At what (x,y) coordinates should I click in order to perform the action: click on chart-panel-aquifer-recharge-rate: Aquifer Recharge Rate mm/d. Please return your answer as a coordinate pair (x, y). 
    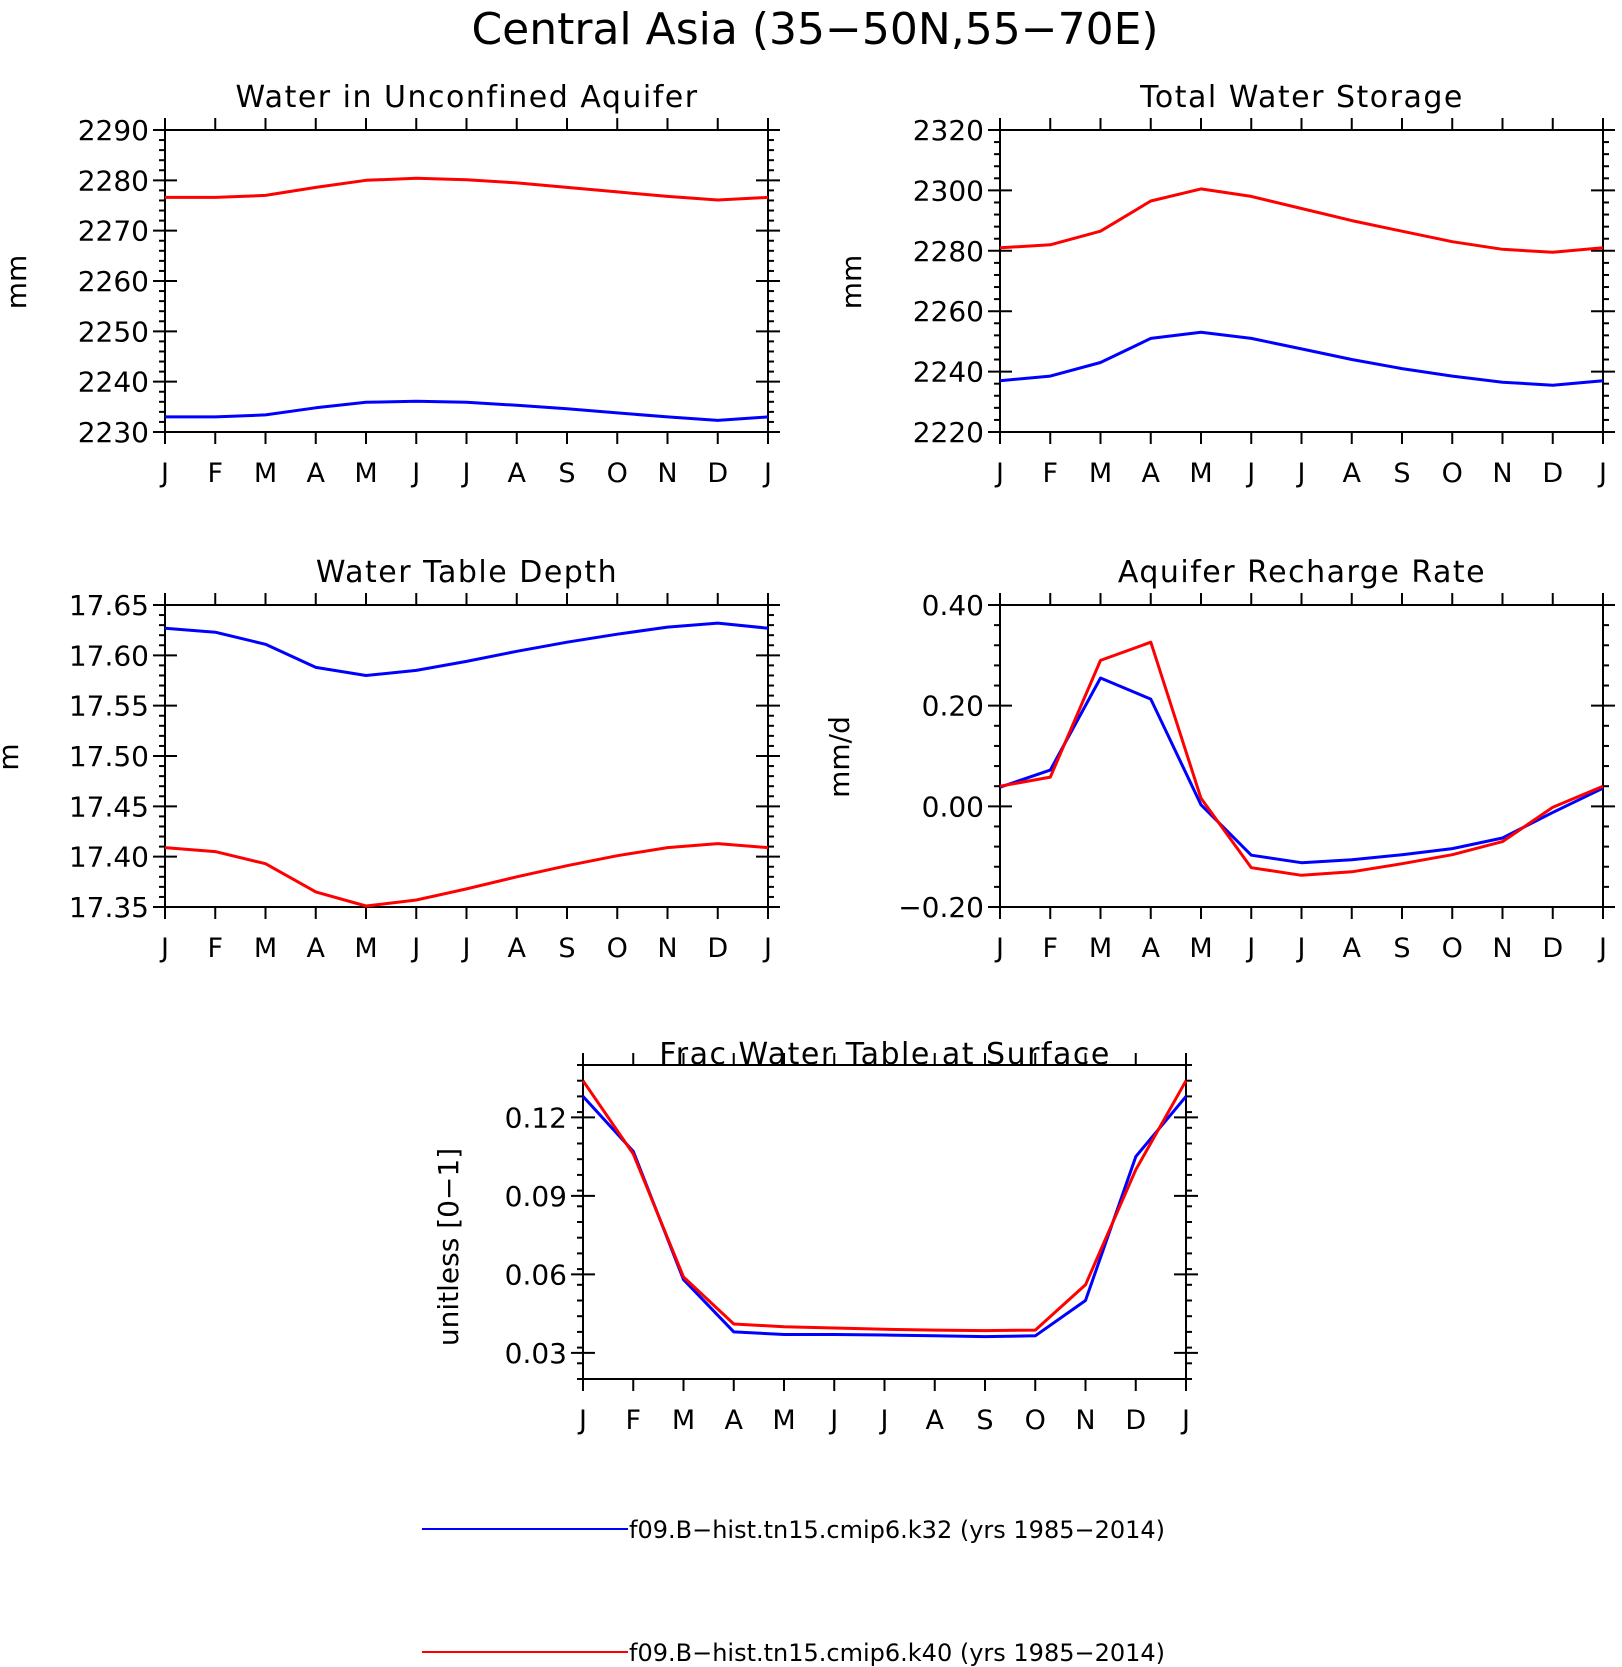
    Looking at the image, I should click on (1154, 676).